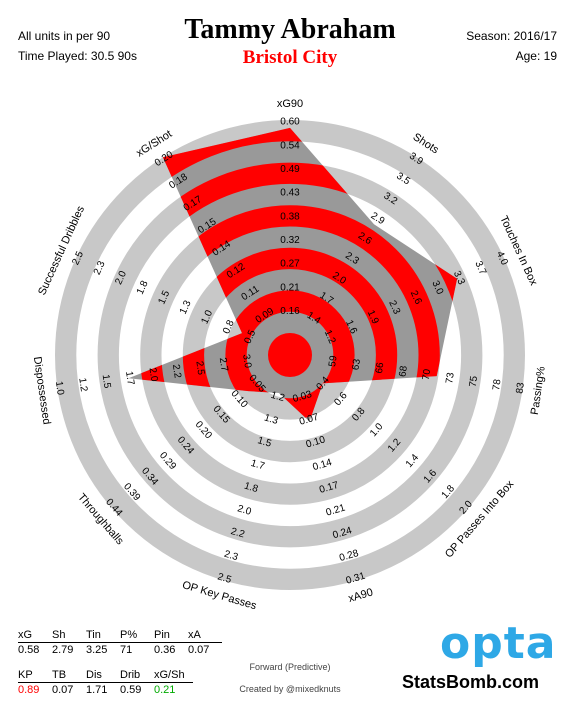 This screenshot has height=720, width=580. I want to click on stat-value: 1.71, so click(97, 690).